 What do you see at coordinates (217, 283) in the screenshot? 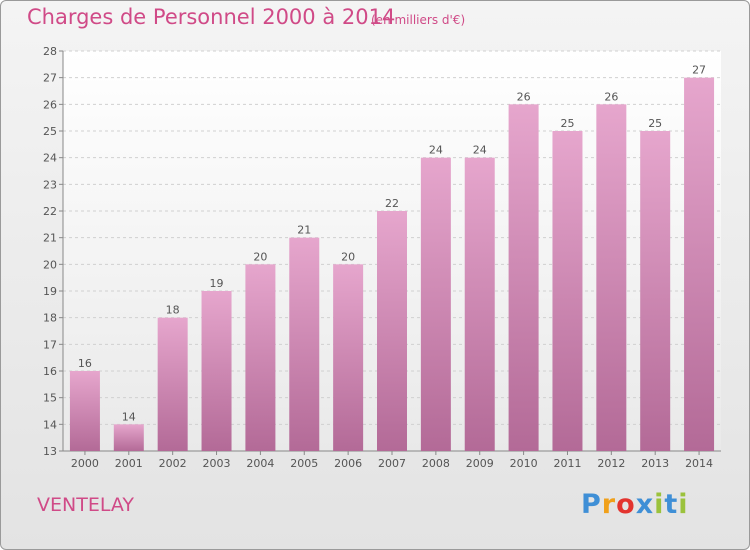
I see `data-label: 19` at bounding box center [217, 283].